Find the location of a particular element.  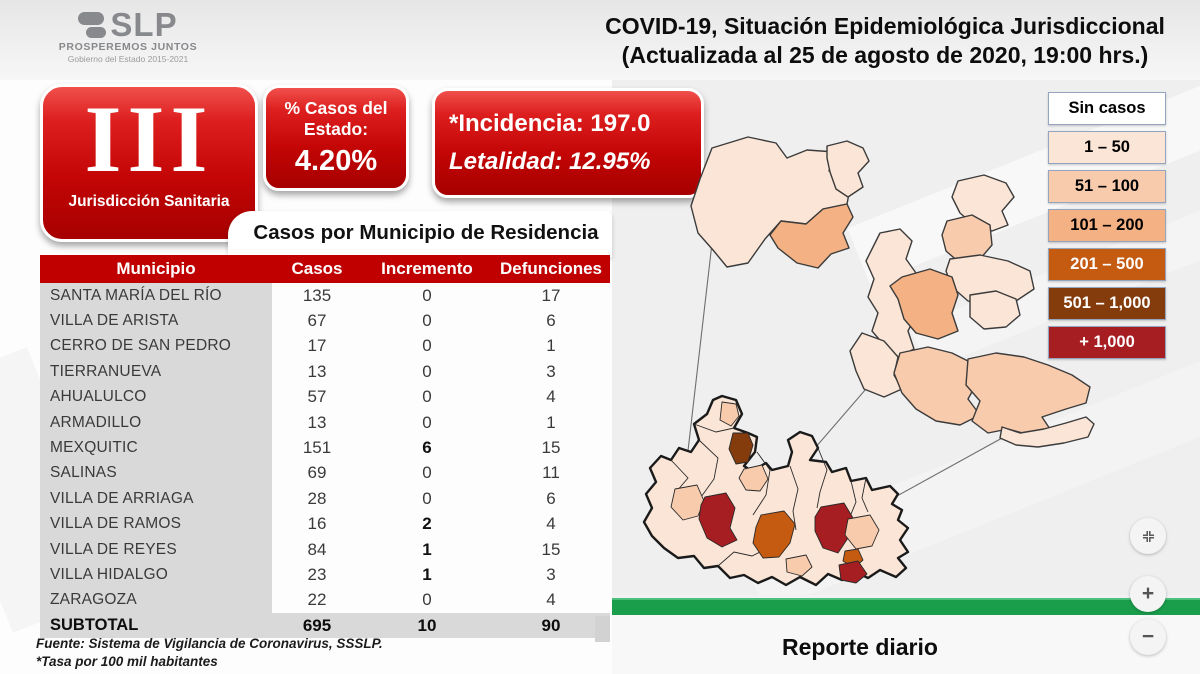

legend-item: 501 – 1,000 is located at coordinates (1107, 303).